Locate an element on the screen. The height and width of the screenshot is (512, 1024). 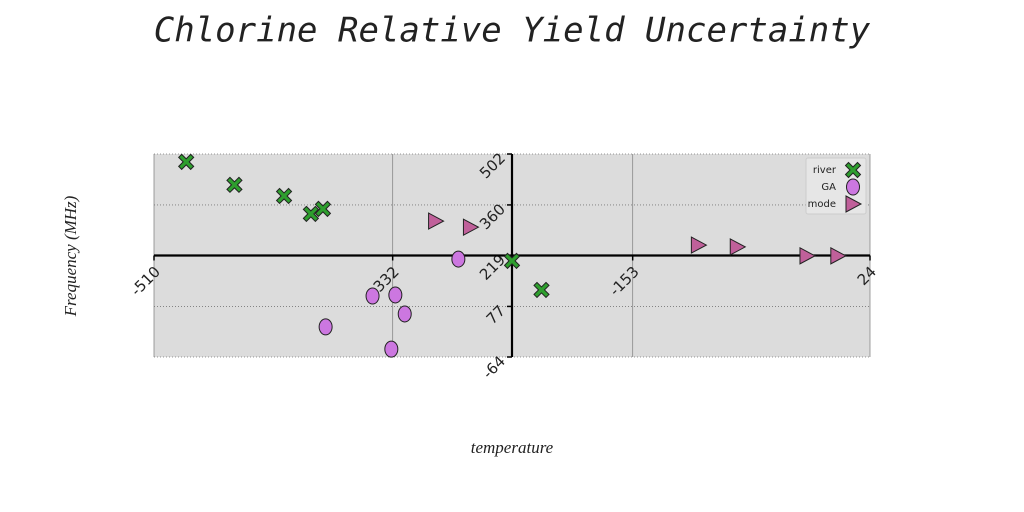
legend-label: GA is located at coordinates (828, 187).